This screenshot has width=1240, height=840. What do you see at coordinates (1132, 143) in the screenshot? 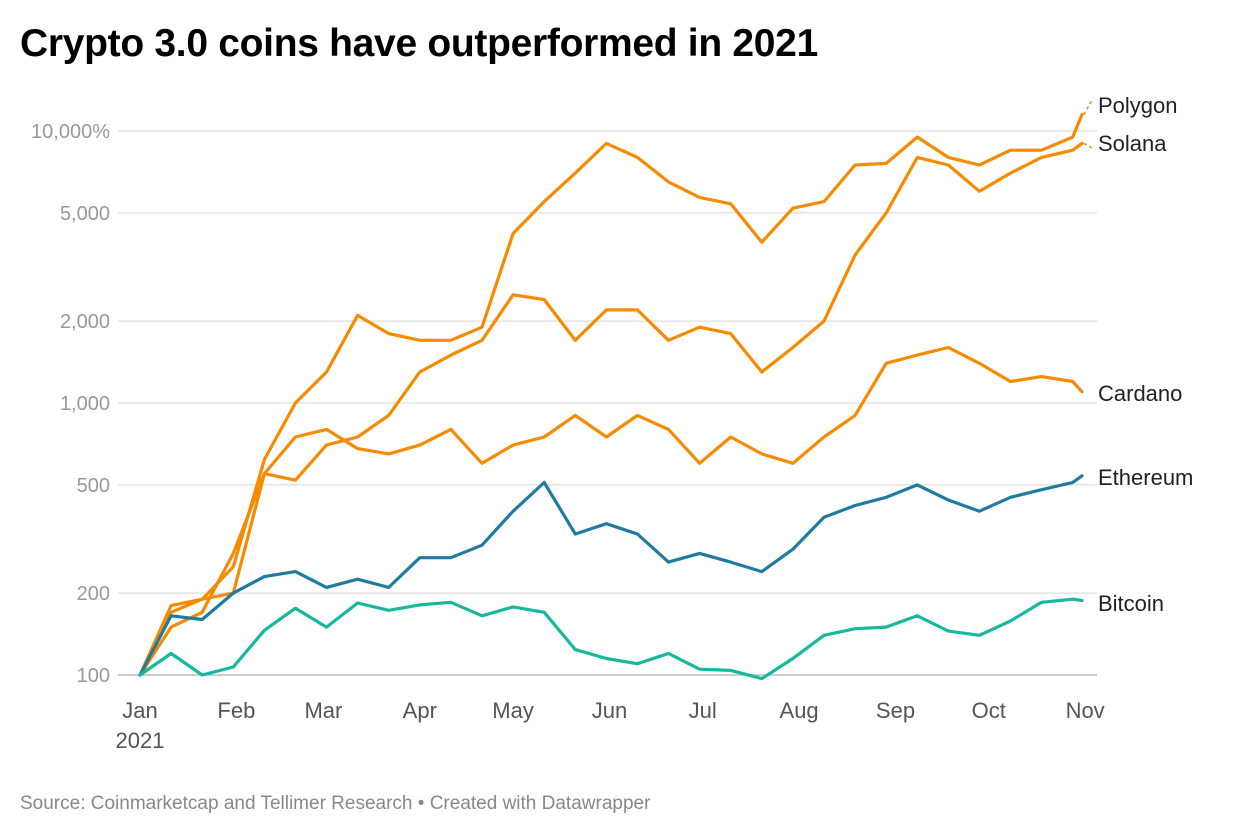
I see `series-label-solana: Solana` at bounding box center [1132, 143].